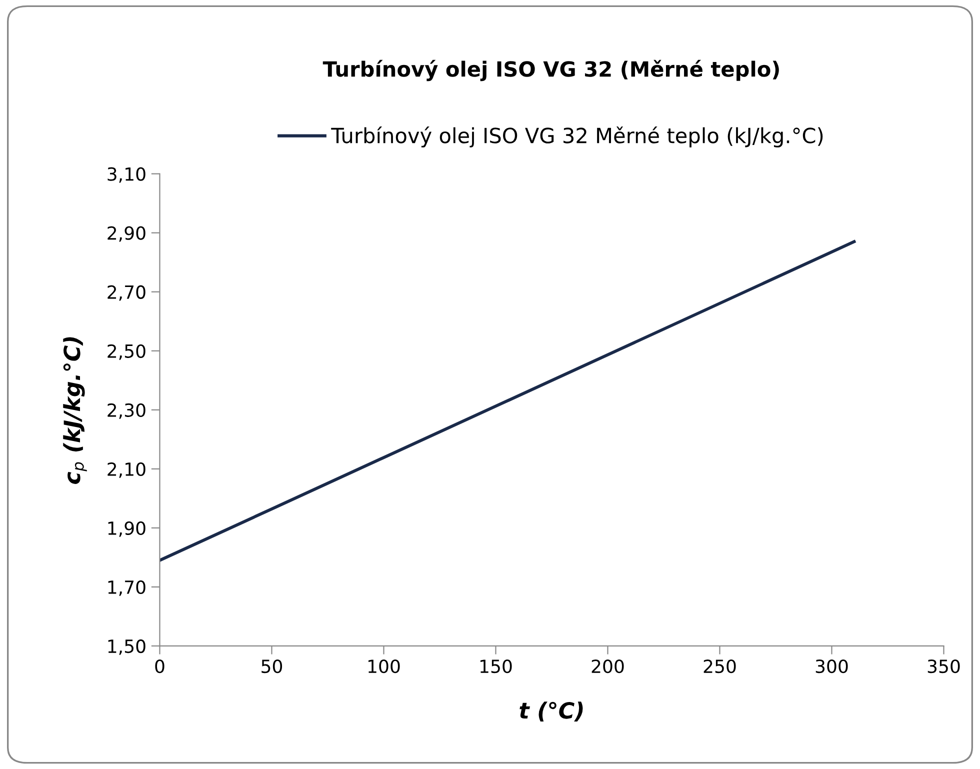  What do you see at coordinates (384, 666) in the screenshot?
I see `x-tick-label: 100` at bounding box center [384, 666].